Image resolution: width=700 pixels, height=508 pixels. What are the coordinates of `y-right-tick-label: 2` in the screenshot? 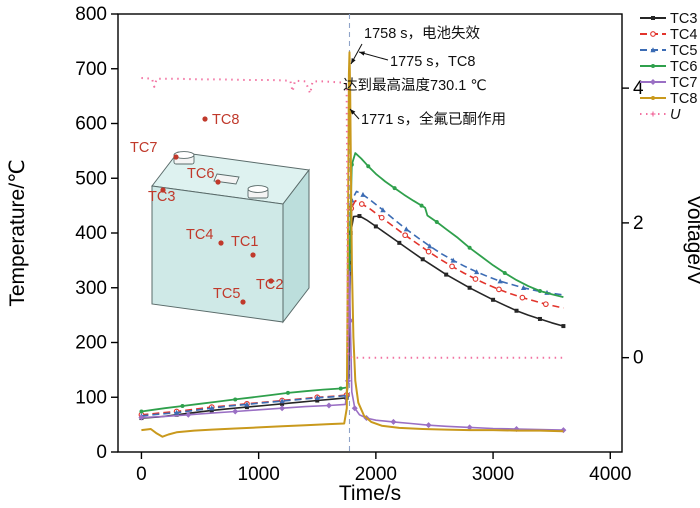 It's located at (638, 223).